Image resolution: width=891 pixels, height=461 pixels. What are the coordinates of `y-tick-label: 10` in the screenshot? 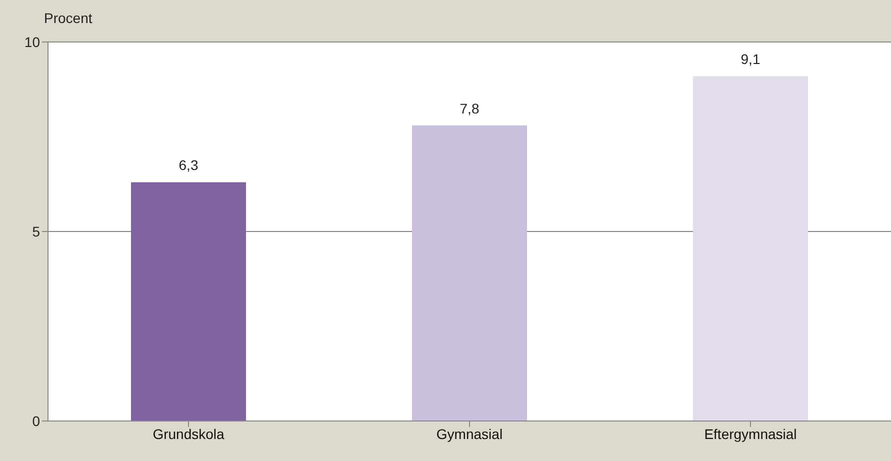 It's located at (32, 42).